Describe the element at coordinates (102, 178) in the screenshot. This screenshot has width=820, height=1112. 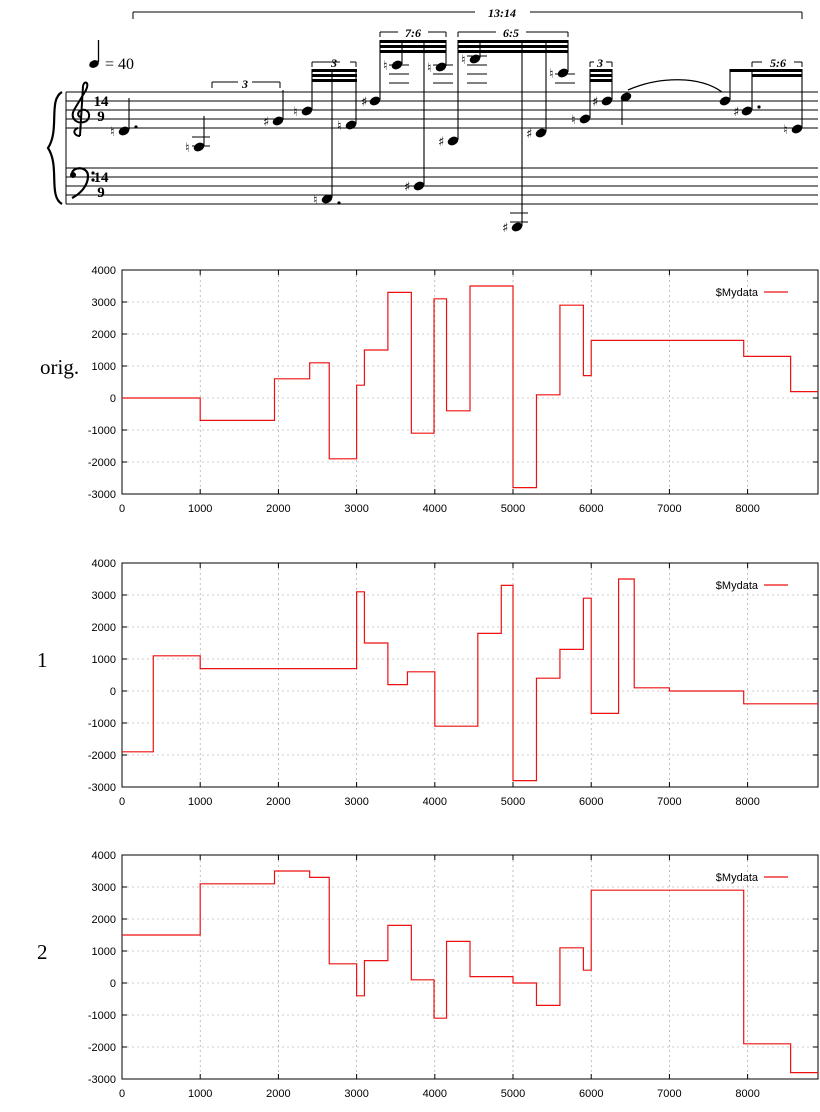
I see `timesig-top-bass: 14` at that location.